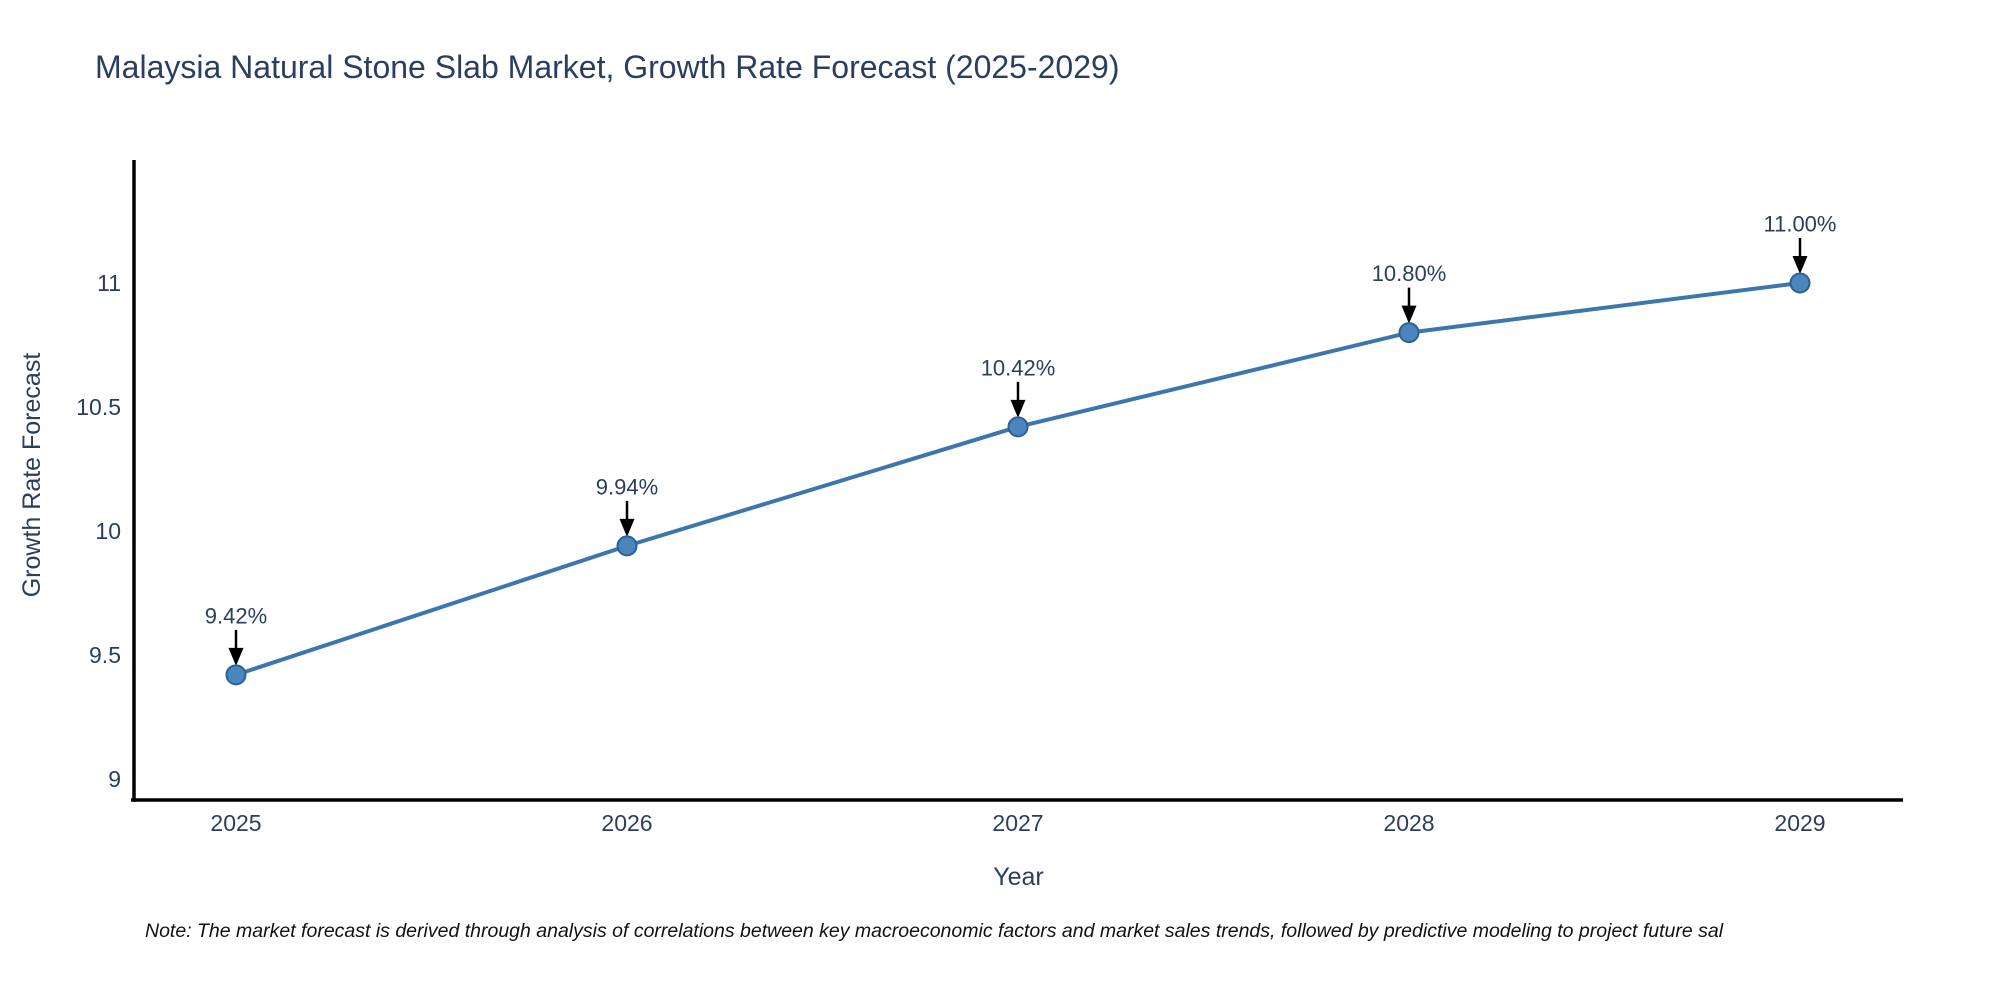 The image size is (2000, 1000). Describe the element at coordinates (105, 655) in the screenshot. I see `y-tick-label: 9.5` at that location.